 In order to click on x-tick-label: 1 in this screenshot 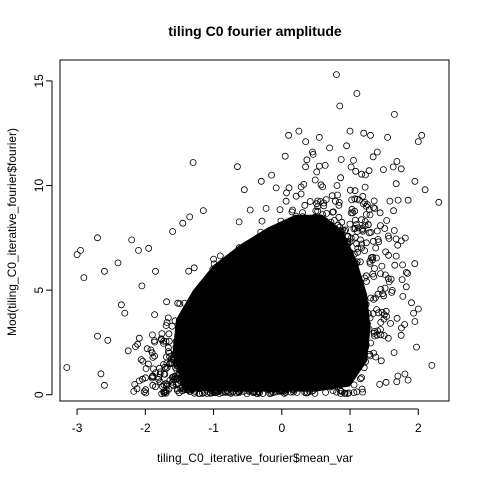, I will do `click(350, 428)`.